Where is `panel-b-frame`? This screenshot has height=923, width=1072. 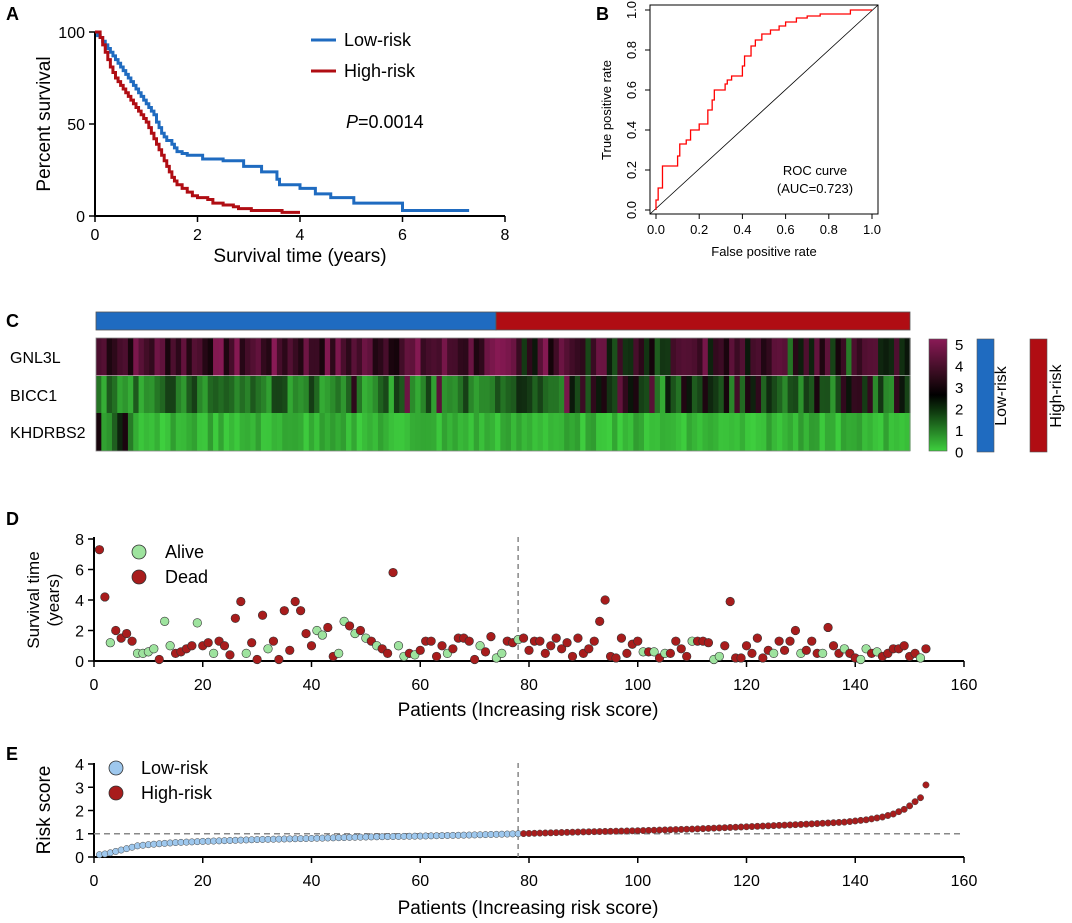
panel-b-frame is located at coordinates (764, 109).